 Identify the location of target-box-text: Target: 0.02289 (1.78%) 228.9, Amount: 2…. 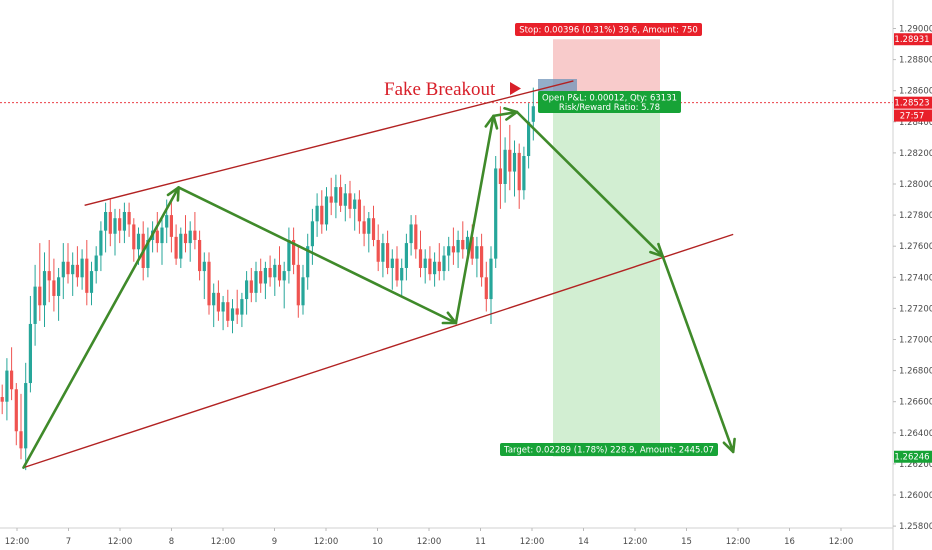
(608, 451).